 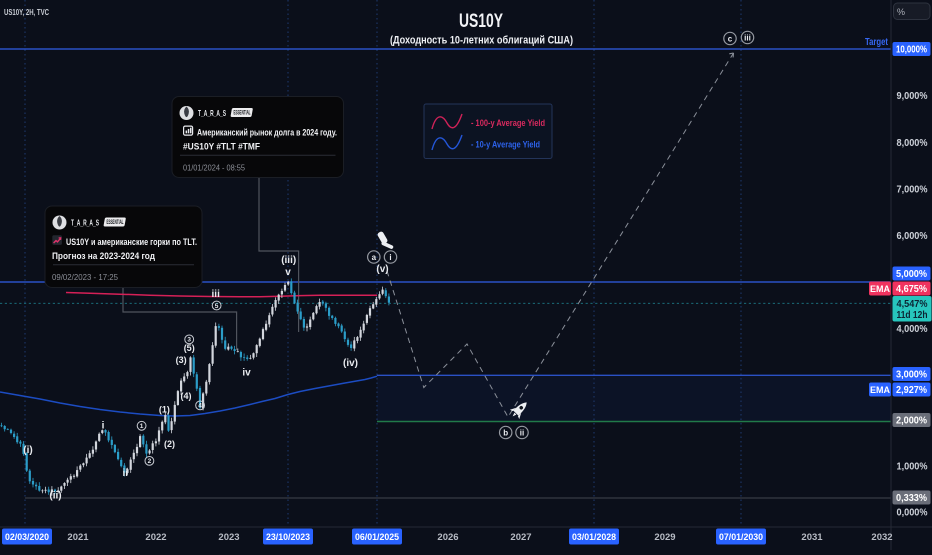 I want to click on svg-text: 01/01/2024 - 08:55, so click(x=214, y=168).